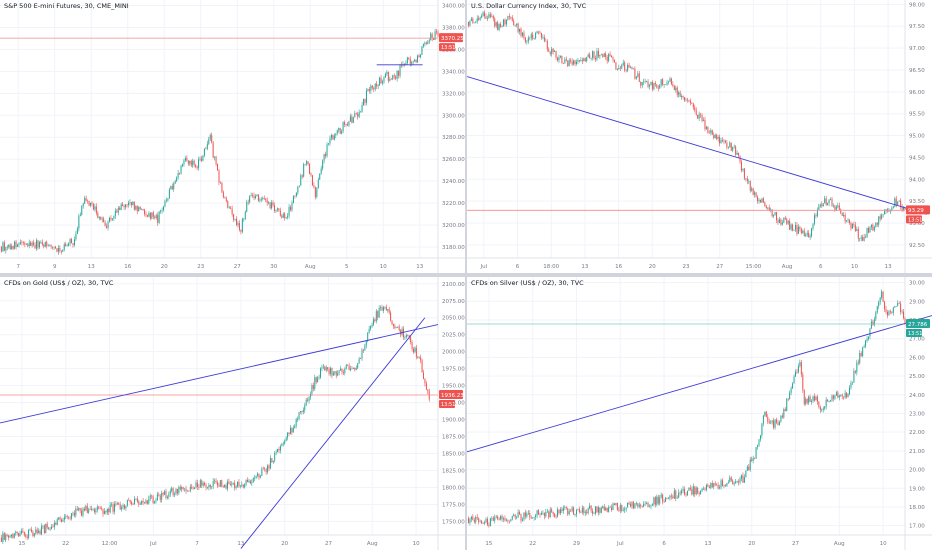  Describe the element at coordinates (652, 267) in the screenshot. I see `x-tick-label: 20` at that location.